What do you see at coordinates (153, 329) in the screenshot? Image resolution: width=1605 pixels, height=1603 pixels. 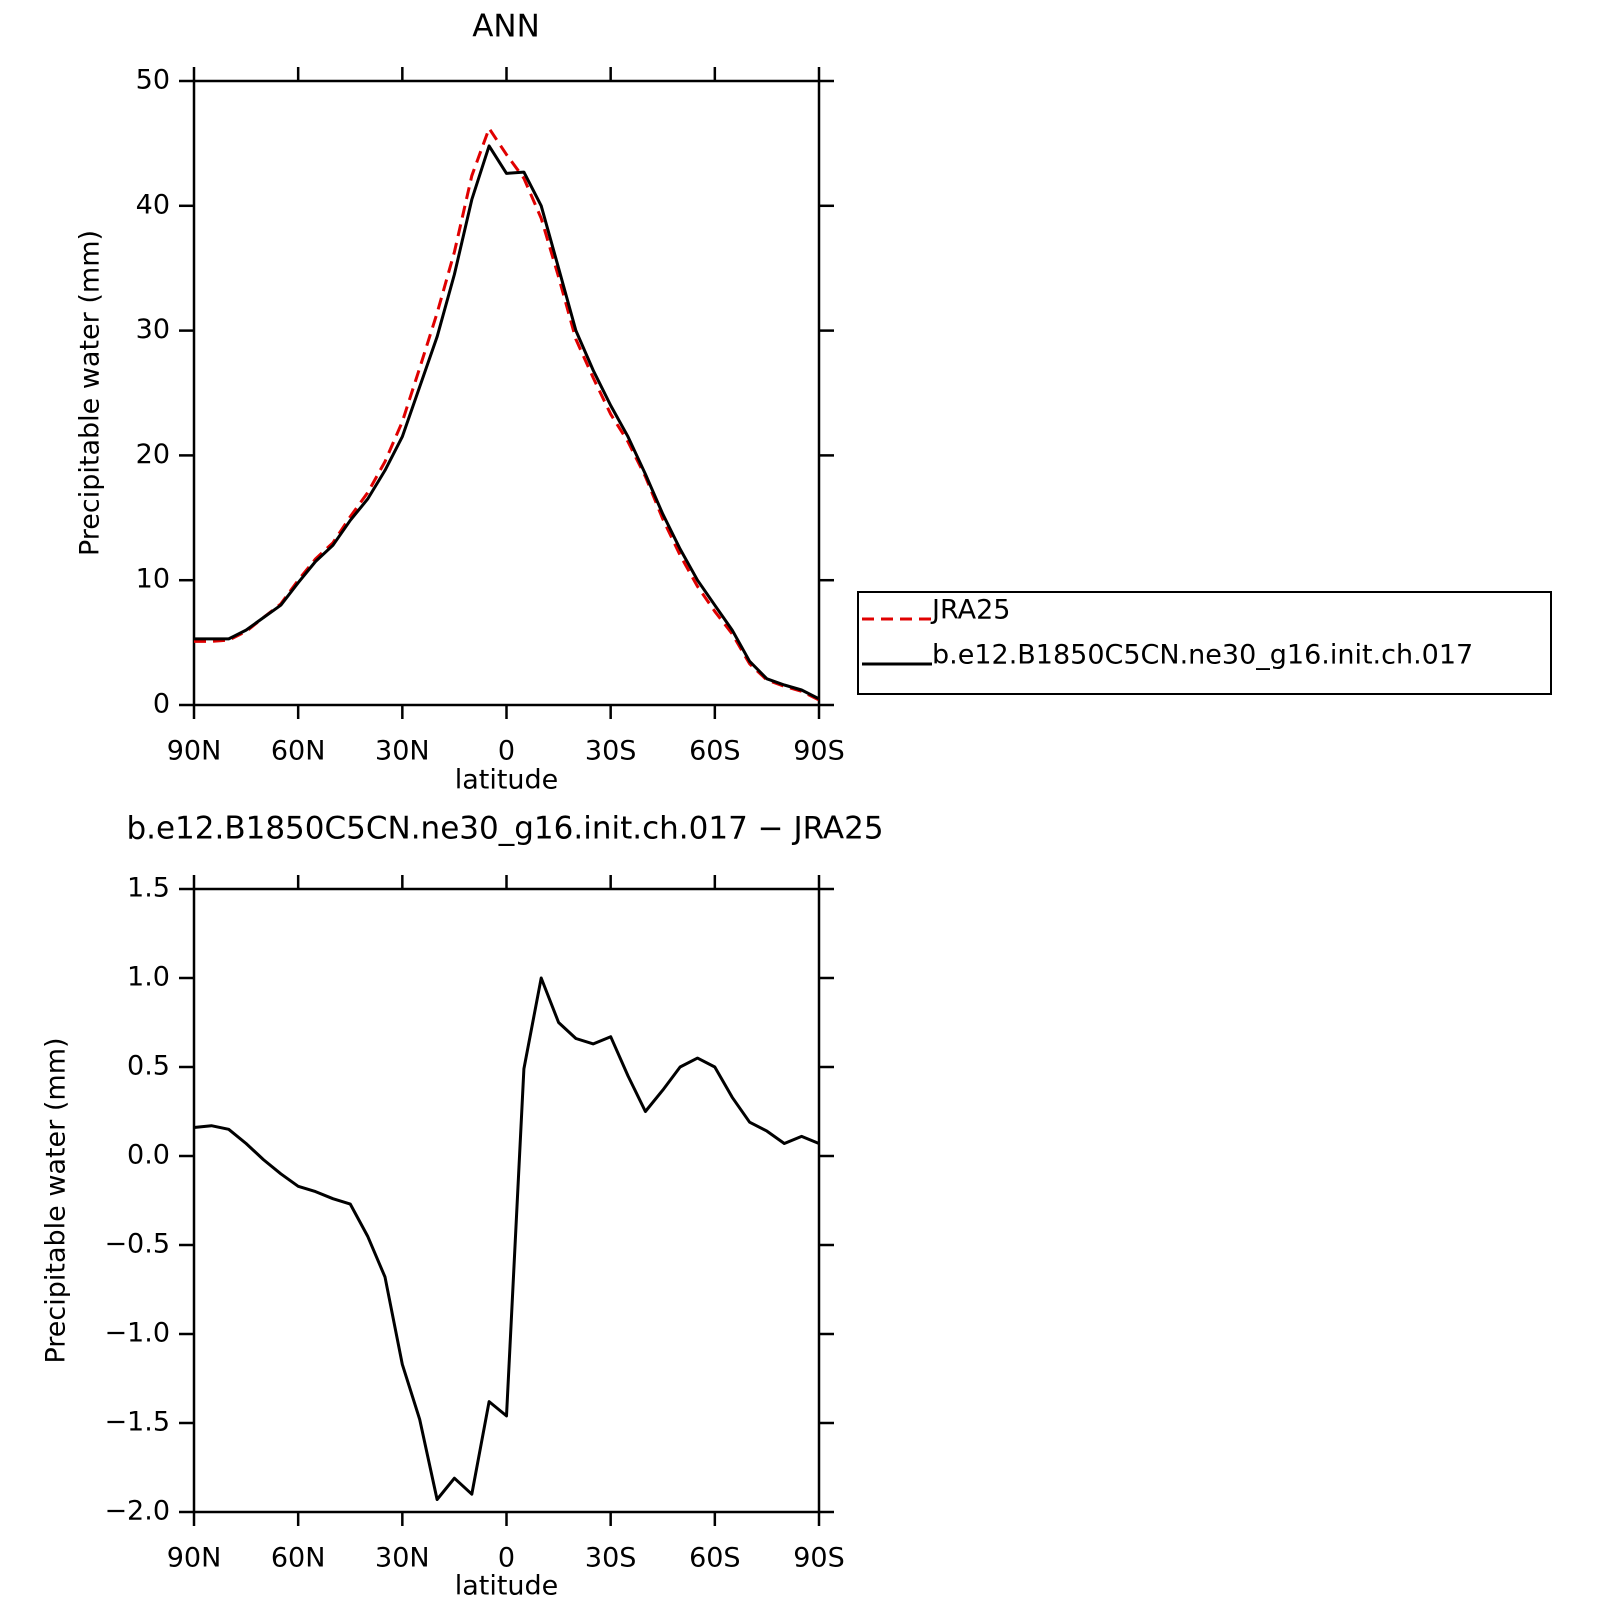 I see `y-tick-label: 30` at bounding box center [153, 329].